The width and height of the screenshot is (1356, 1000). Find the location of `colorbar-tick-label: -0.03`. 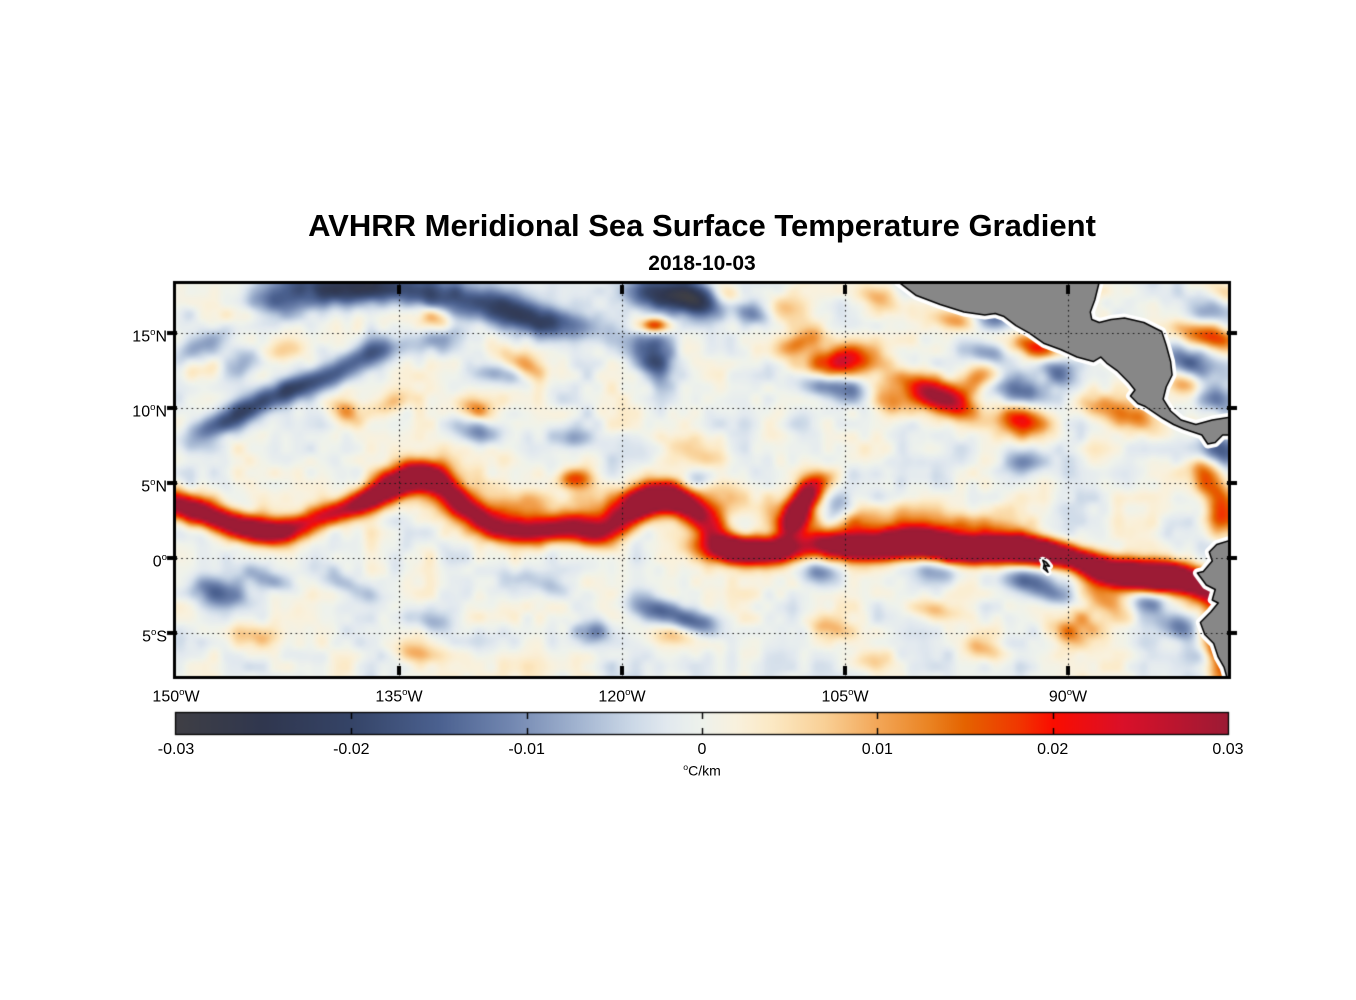

colorbar-tick-label: -0.03 is located at coordinates (176, 749).